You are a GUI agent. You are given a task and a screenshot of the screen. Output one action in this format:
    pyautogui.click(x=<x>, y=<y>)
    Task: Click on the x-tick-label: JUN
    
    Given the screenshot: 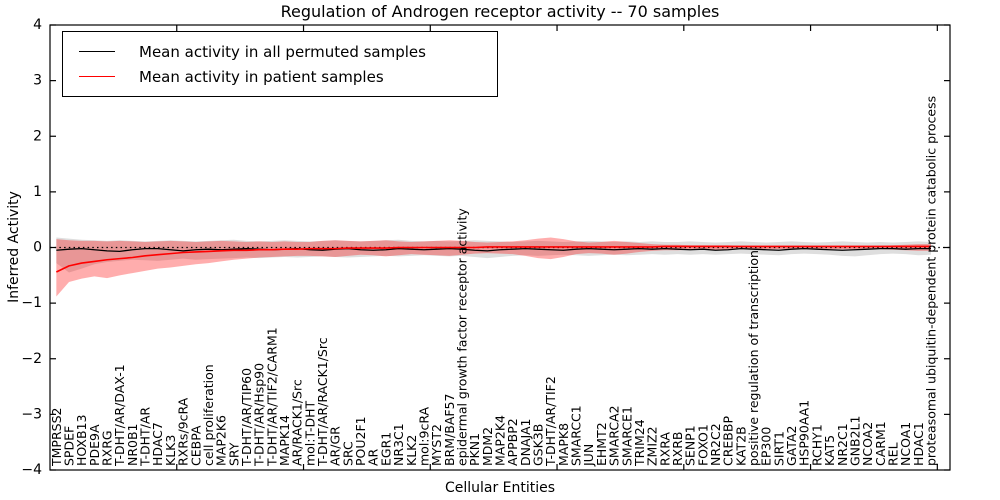 What is the action you would take?
    pyautogui.click(x=588, y=455)
    